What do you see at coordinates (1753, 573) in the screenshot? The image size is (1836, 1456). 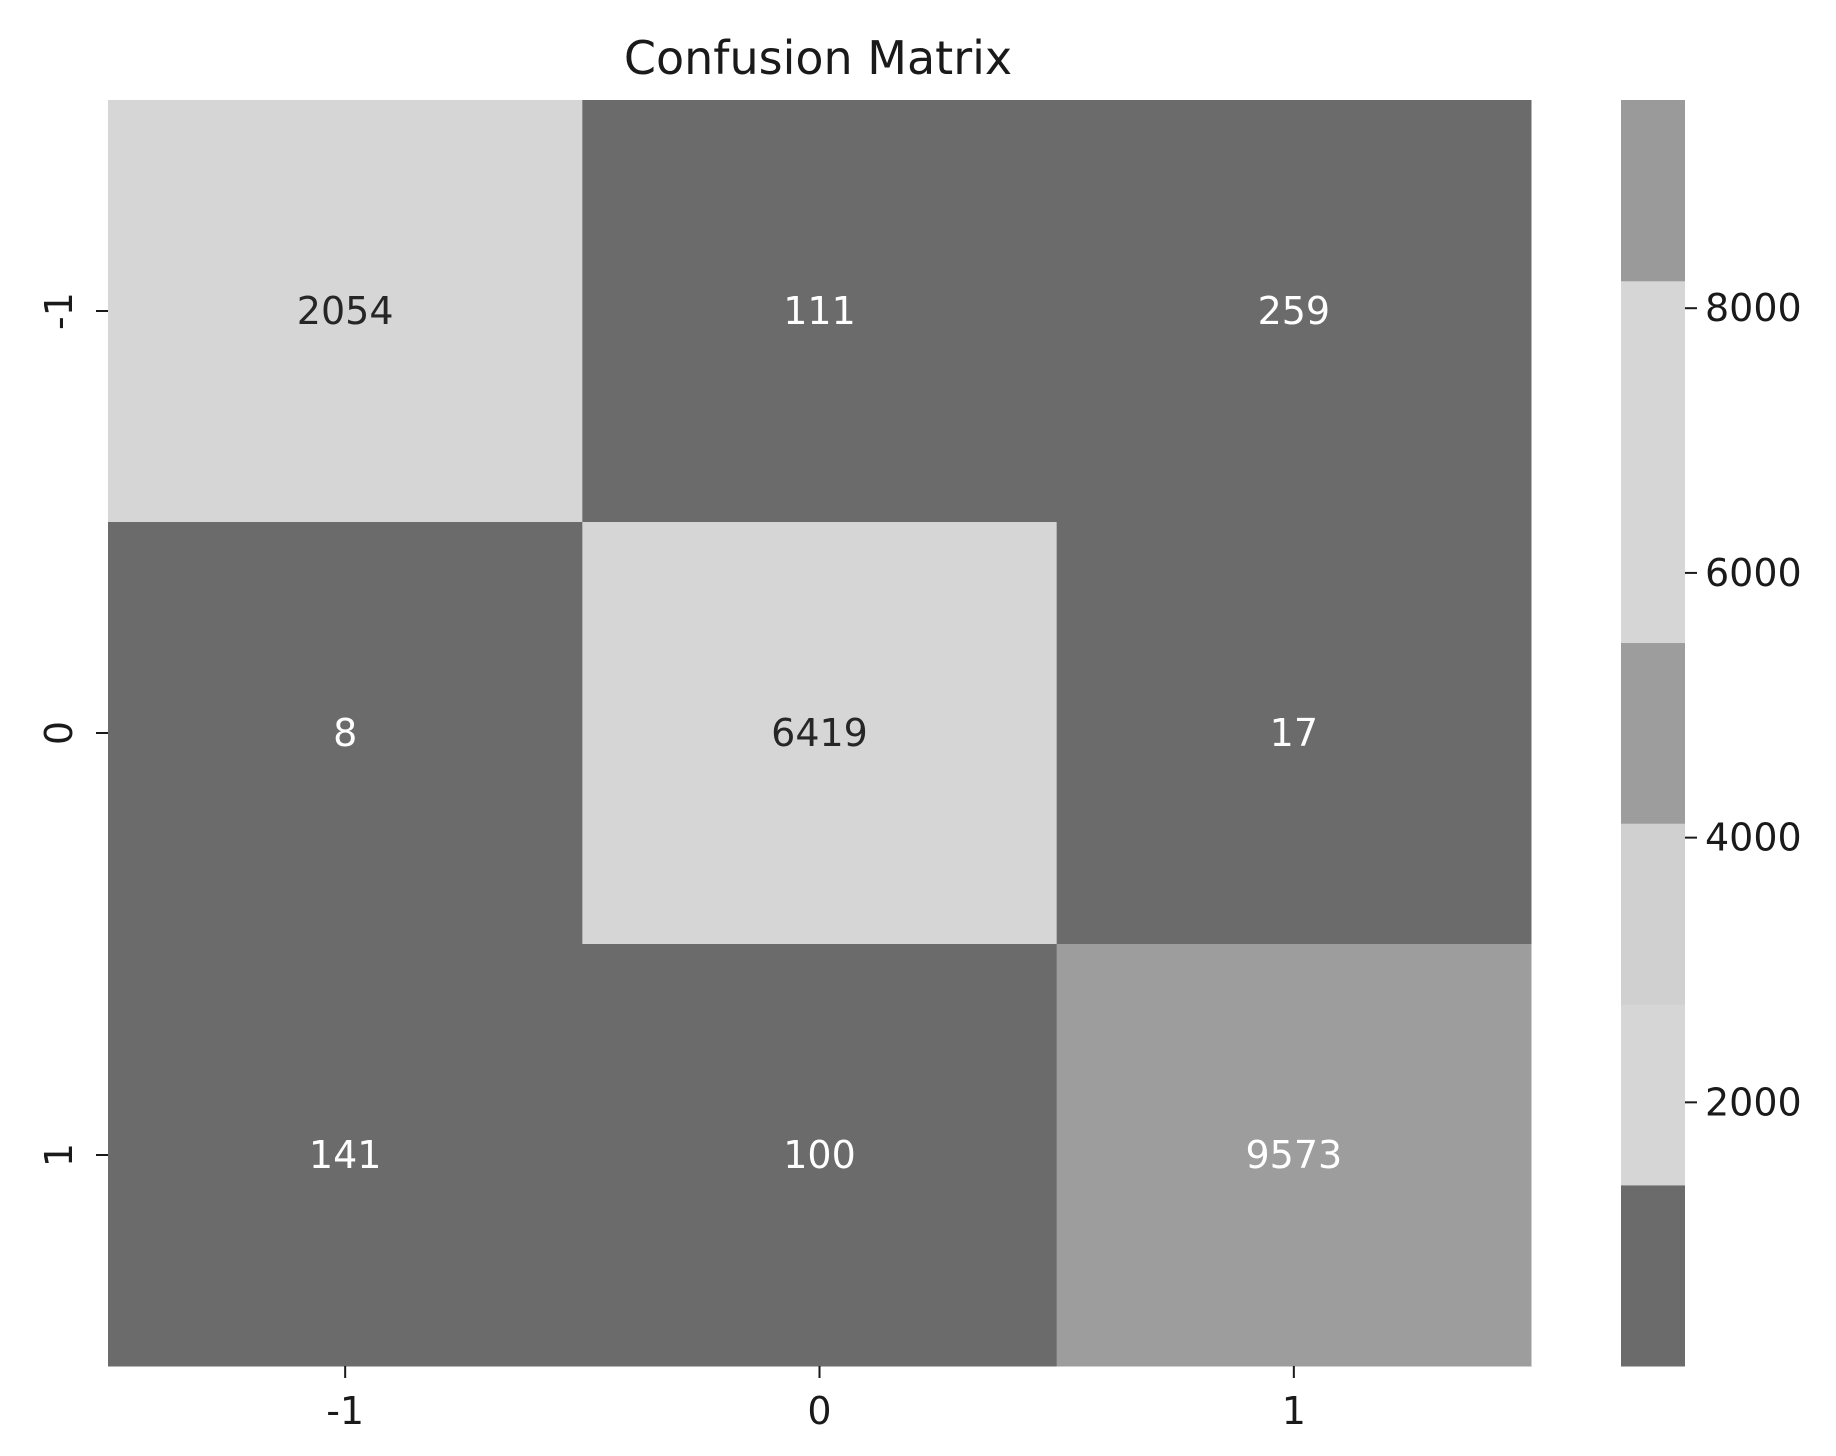 I see `colorbar-tick-label: 6000` at bounding box center [1753, 573].